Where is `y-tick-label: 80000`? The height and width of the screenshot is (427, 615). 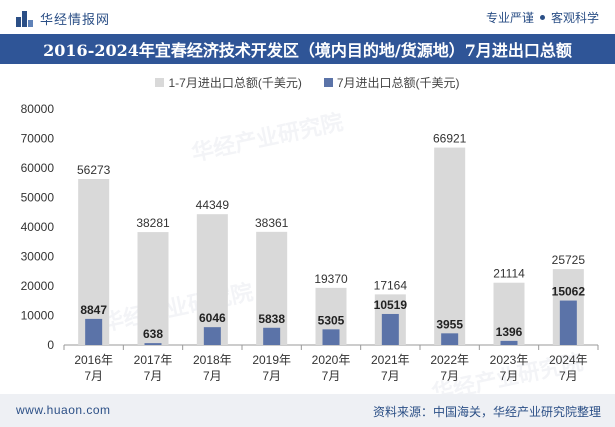
y-tick-label: 80000 is located at coordinates (38, 109).